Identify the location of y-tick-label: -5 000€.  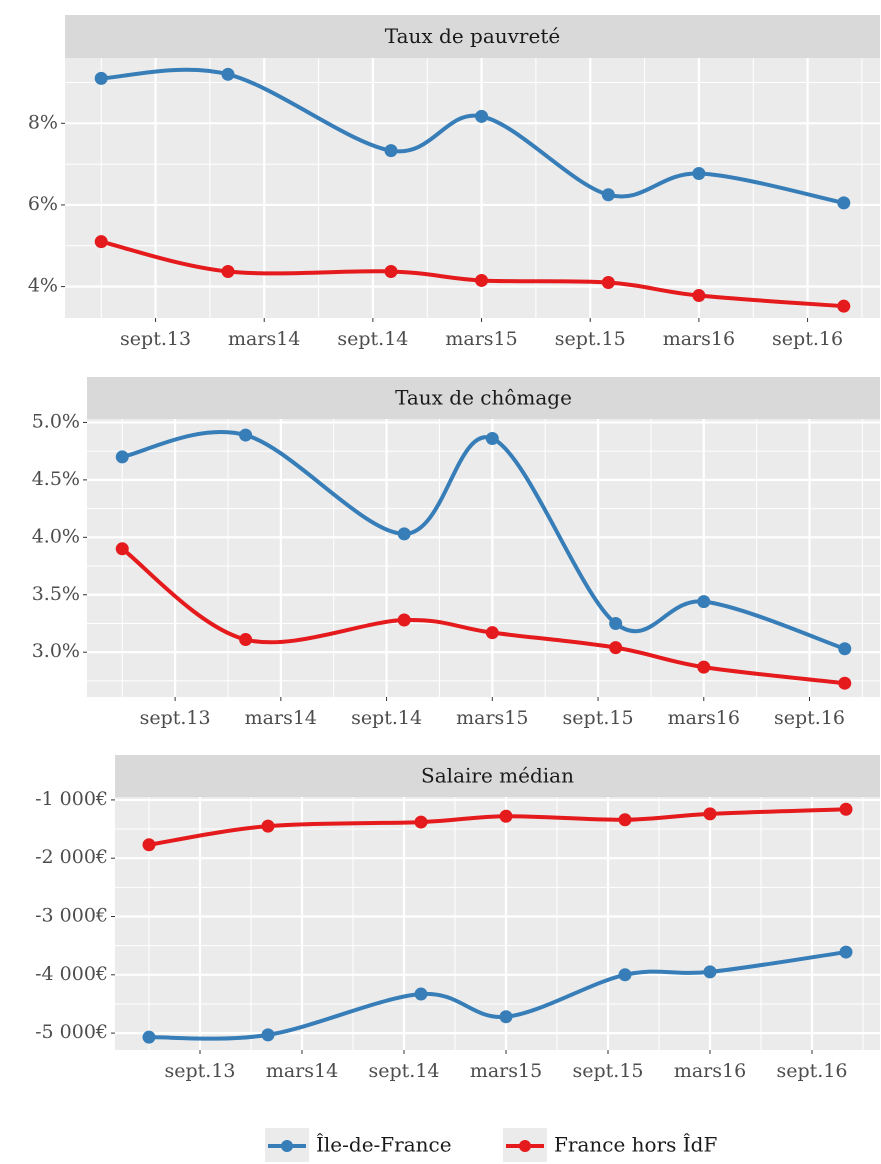
(71, 1032).